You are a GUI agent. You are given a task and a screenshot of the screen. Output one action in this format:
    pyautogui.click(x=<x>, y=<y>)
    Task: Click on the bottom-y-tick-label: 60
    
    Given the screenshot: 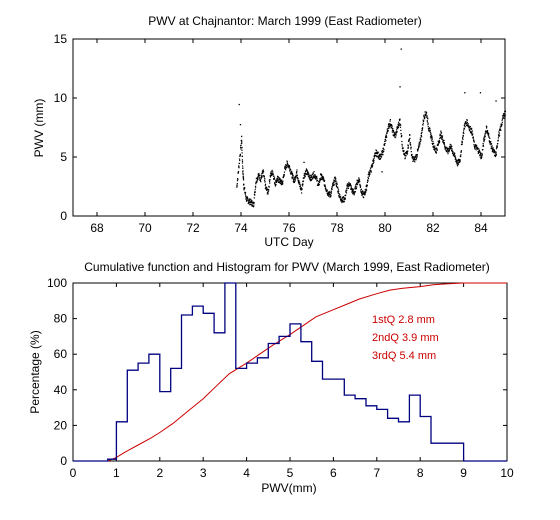 What is the action you would take?
    pyautogui.click(x=61, y=354)
    